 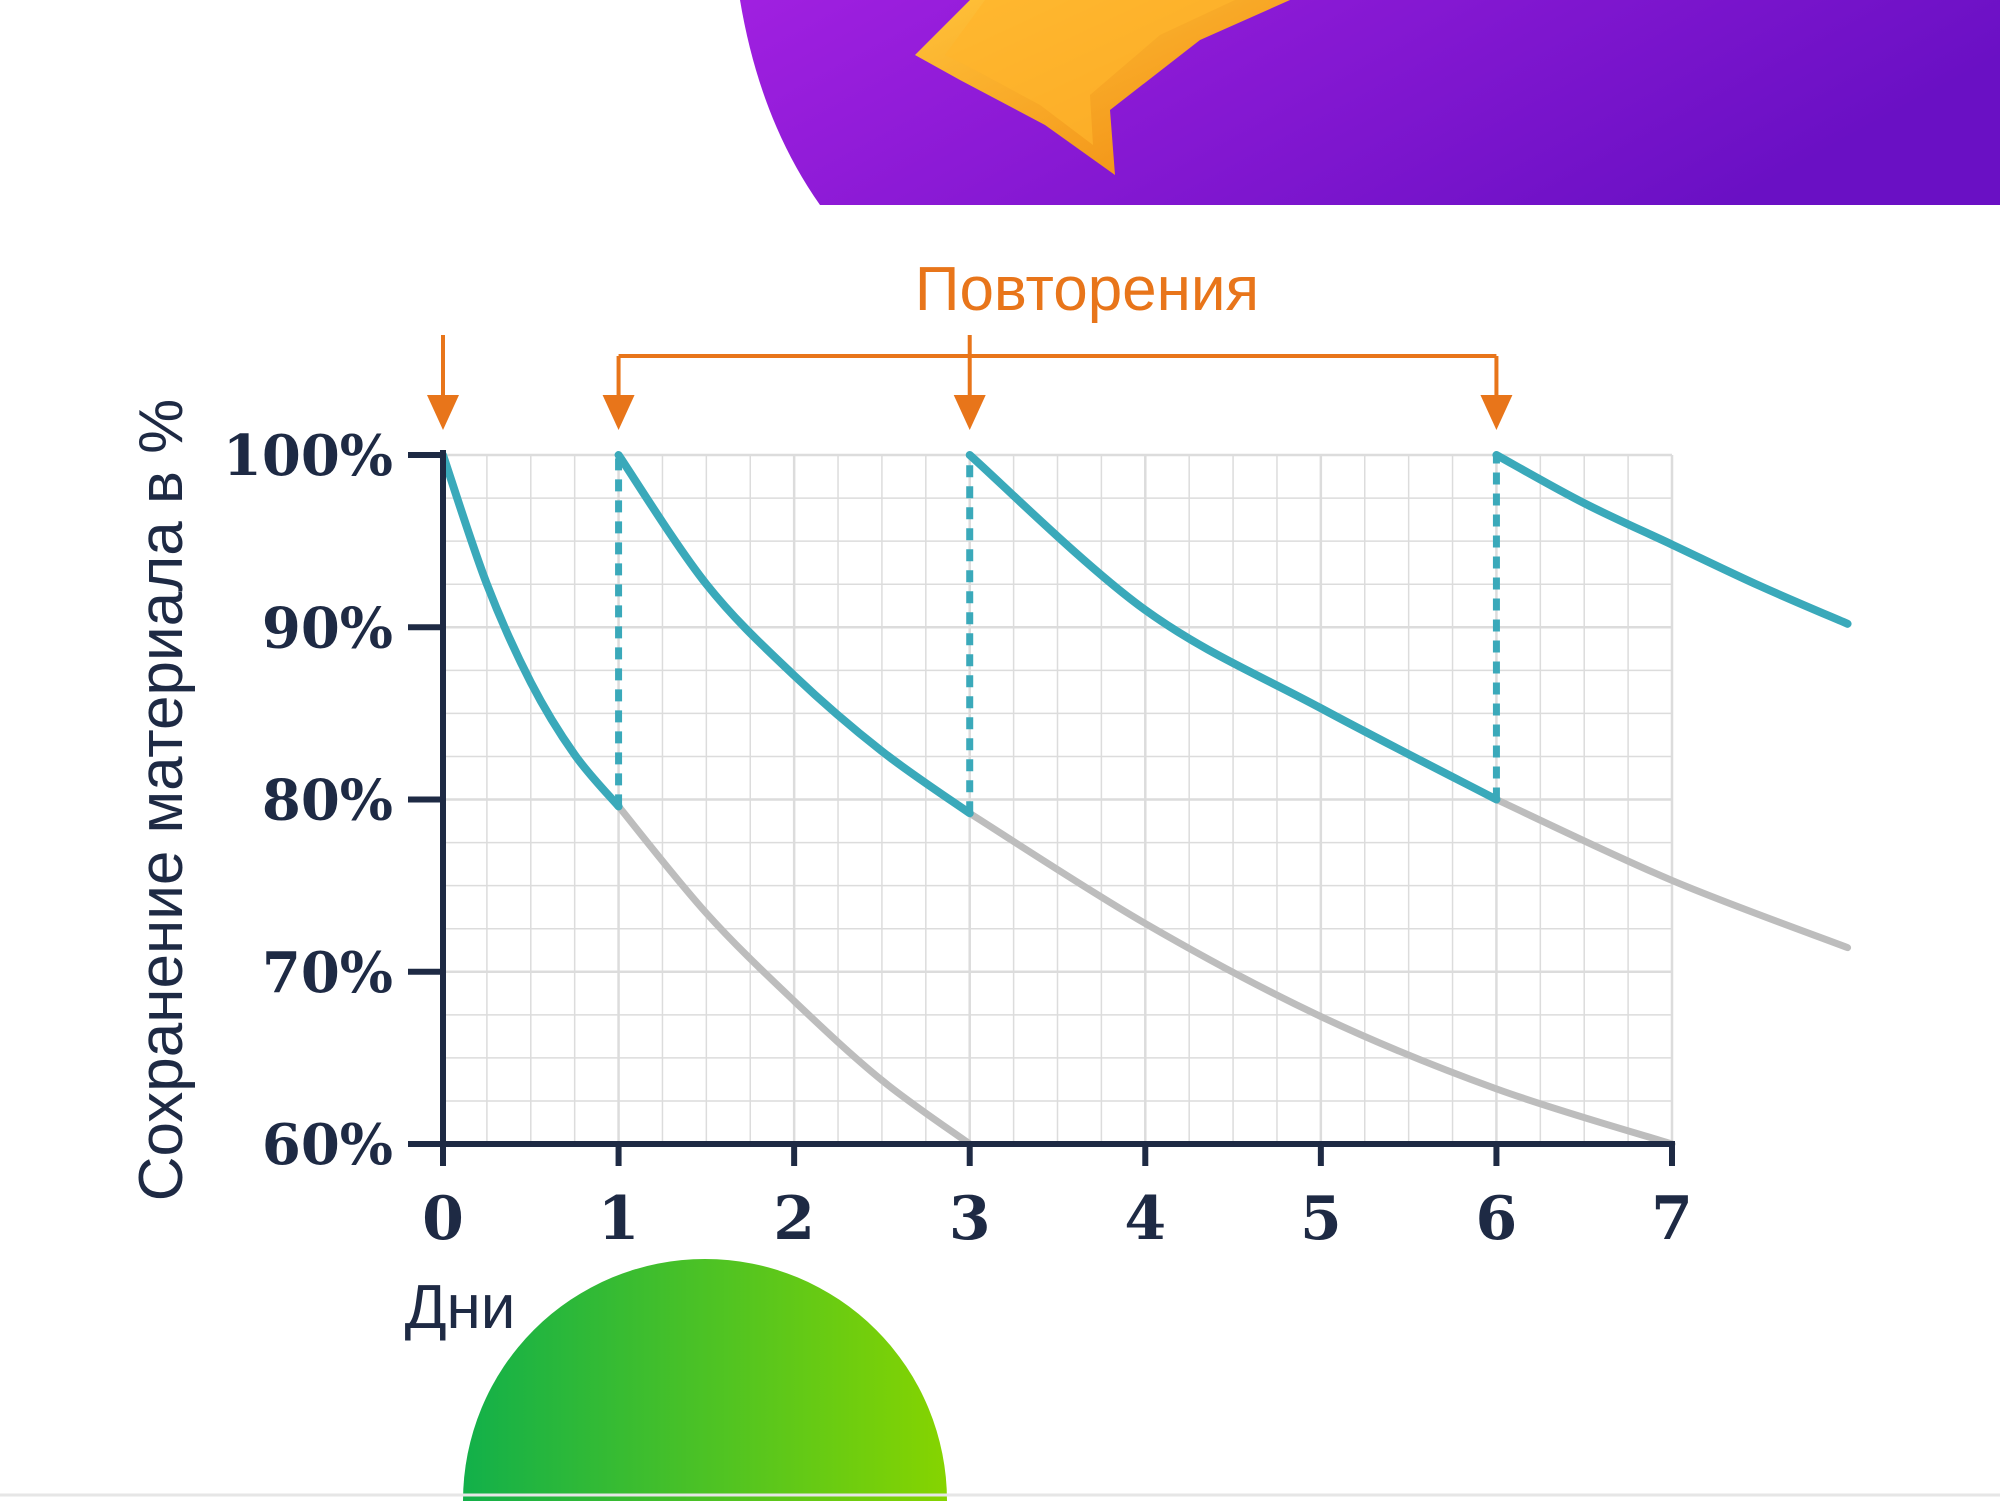 I want to click on x-tick-label: 6, so click(x=1497, y=1219).